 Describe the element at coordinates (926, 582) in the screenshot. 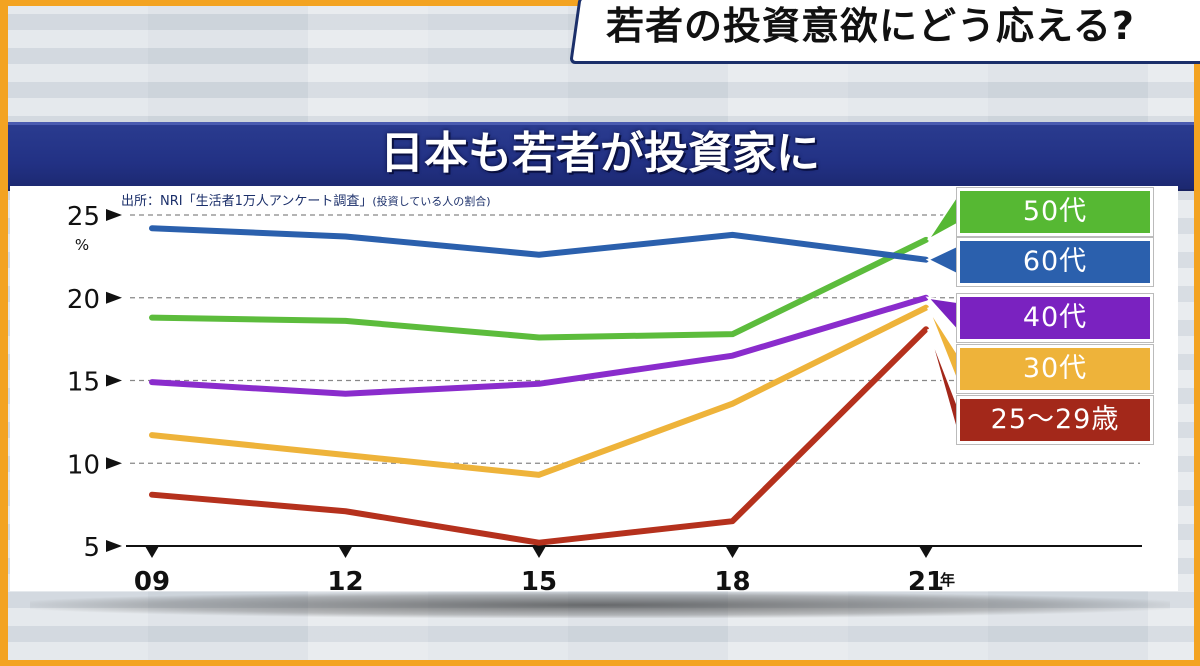

I see `x-tick-label-21: 21` at that location.